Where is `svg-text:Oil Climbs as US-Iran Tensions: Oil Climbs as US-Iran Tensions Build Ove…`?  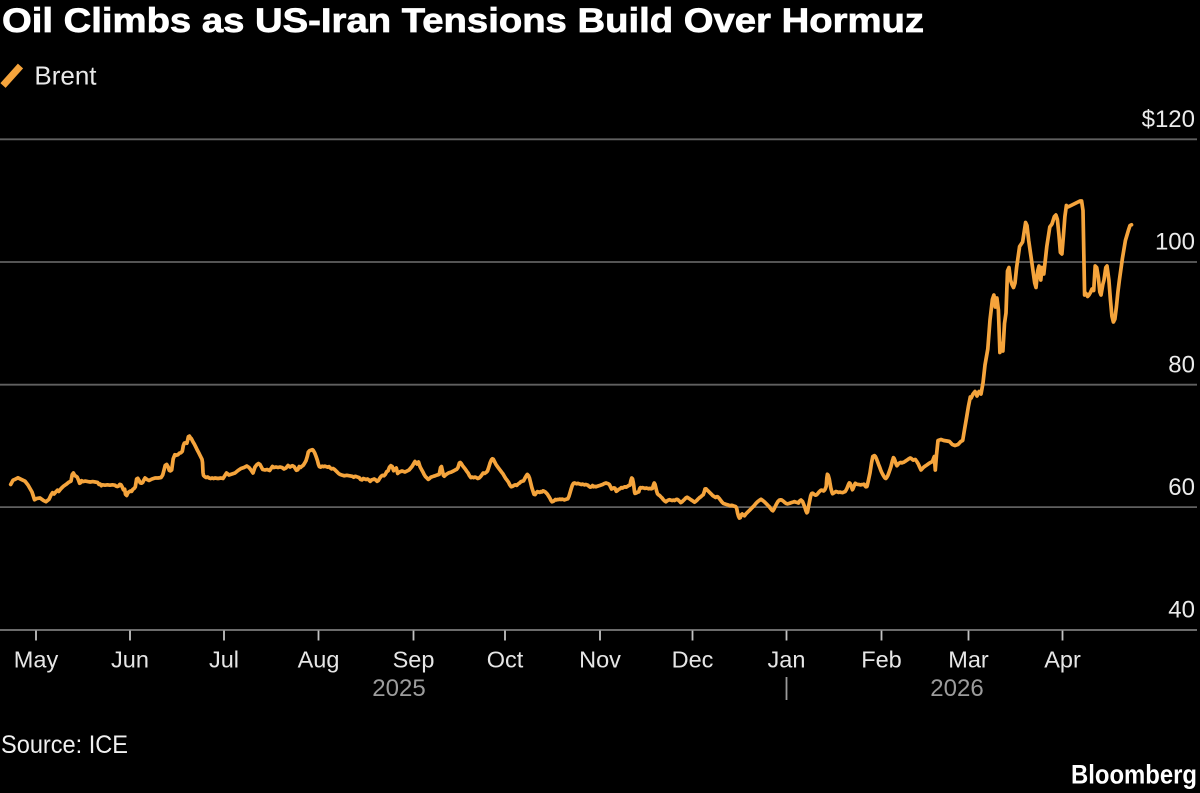 svg-text:Oil Climbs as US-Iran Tensions: Oil Climbs as US-Iran Tensions Build Ove… is located at coordinates (463, 21).